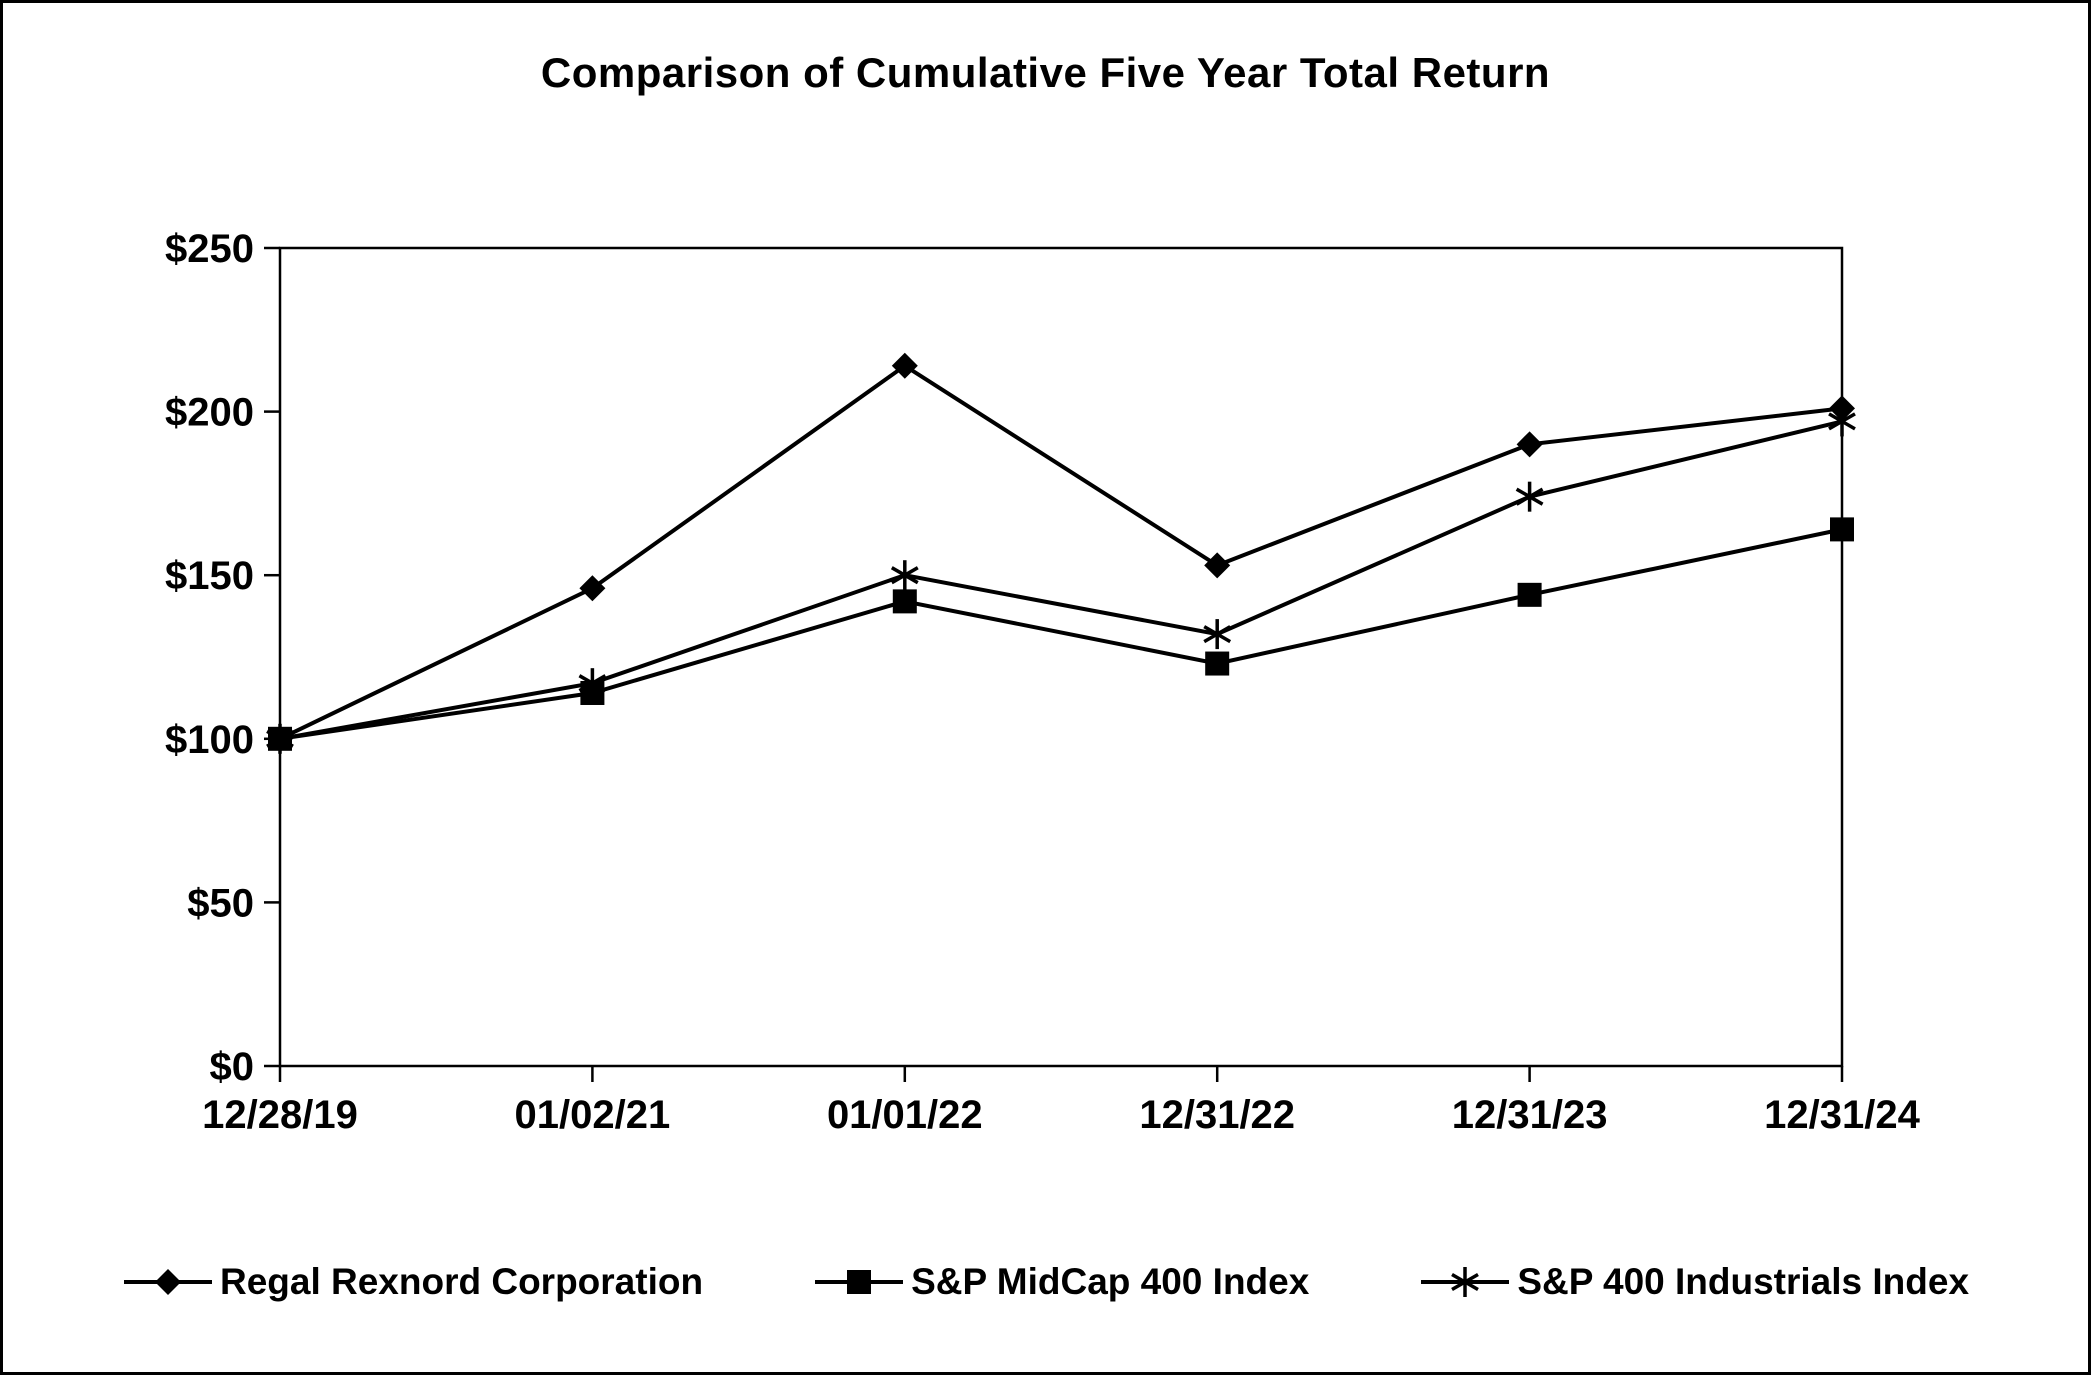  Describe the element at coordinates (209, 740) in the screenshot. I see `y-axis-tick-label: $100` at that location.